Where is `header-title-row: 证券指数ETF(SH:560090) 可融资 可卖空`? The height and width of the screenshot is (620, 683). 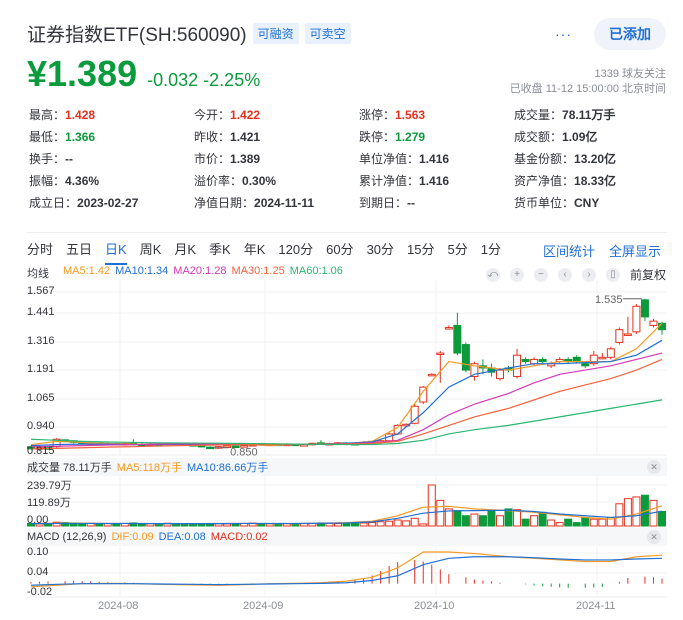
header-title-row: 证券指数ETF(SH:560090) 可融资 可卖空 is located at coordinates (189, 33).